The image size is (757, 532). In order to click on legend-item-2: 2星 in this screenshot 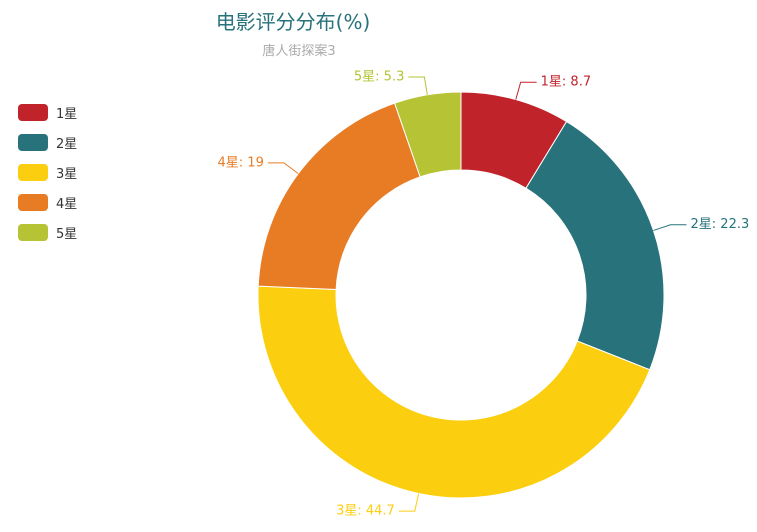, I will do `click(47, 142)`.